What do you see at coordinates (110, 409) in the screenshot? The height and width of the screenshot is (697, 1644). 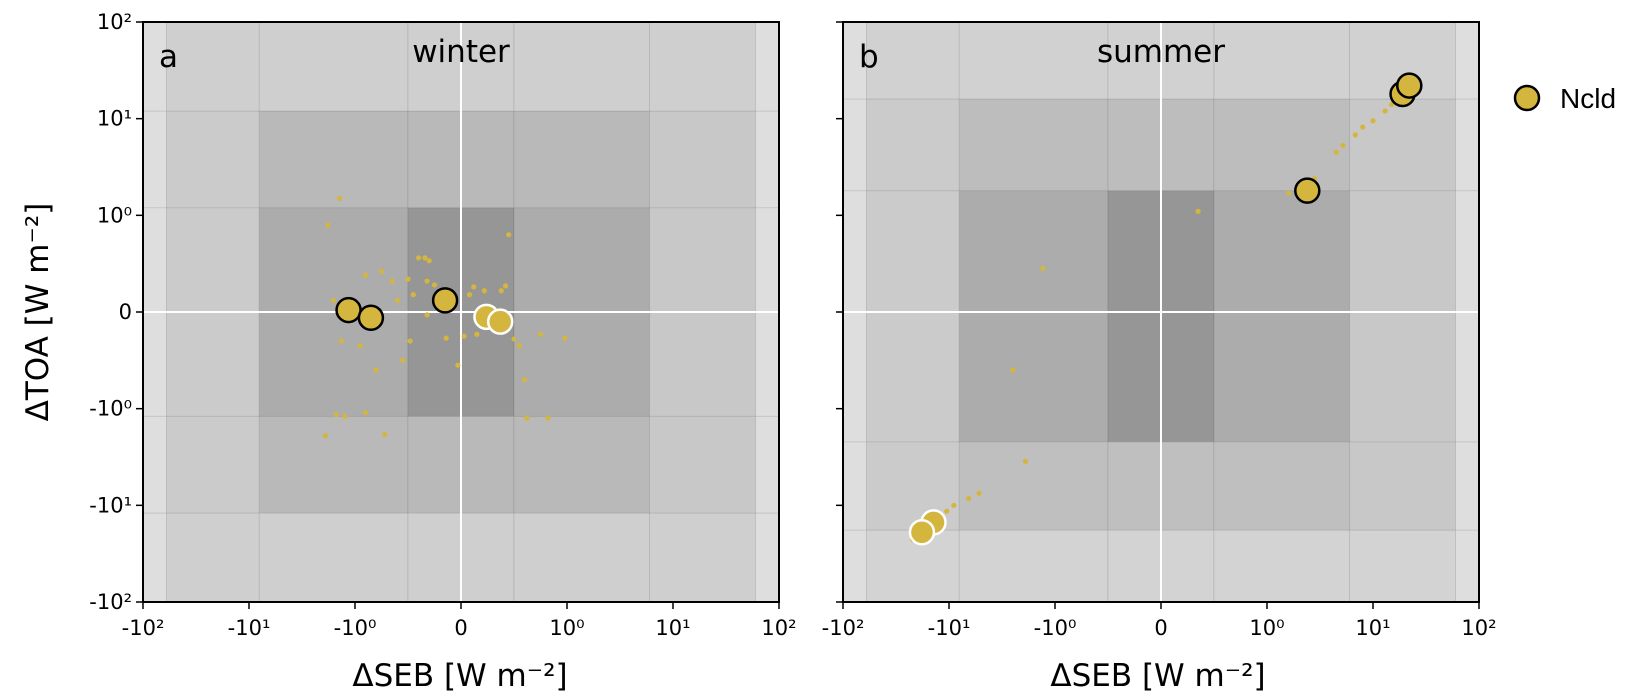 I see `y-tick-label: -10⁰` at bounding box center [110, 409].